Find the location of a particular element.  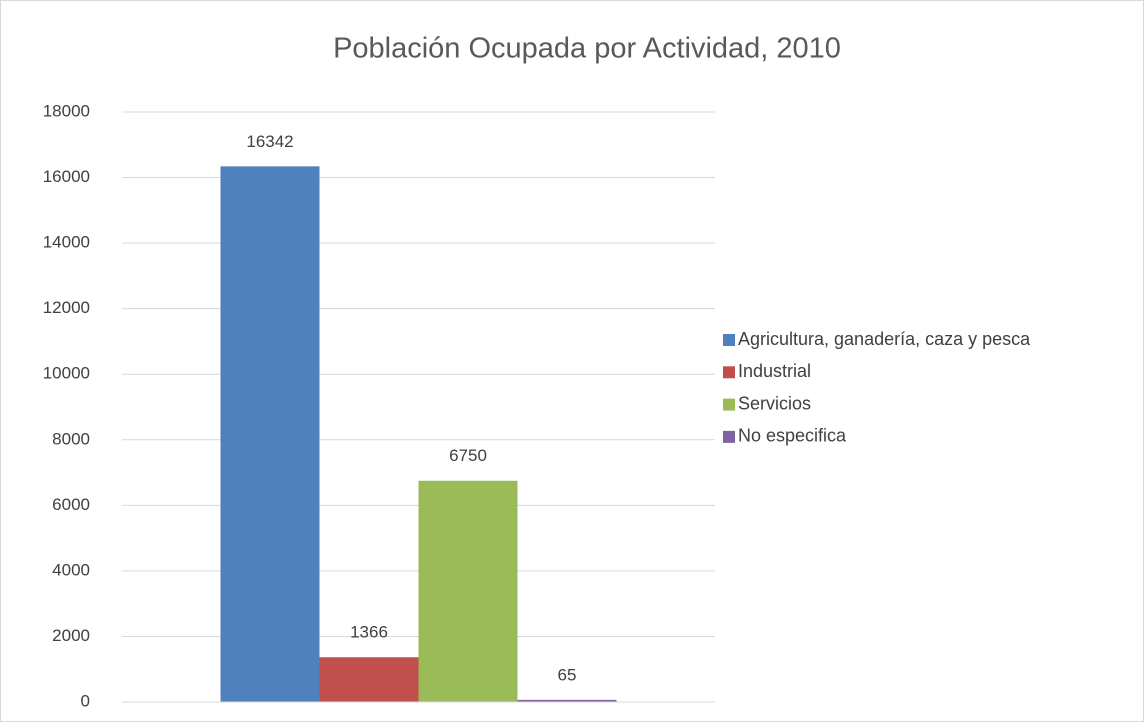

data-label: 65 is located at coordinates (567, 674).